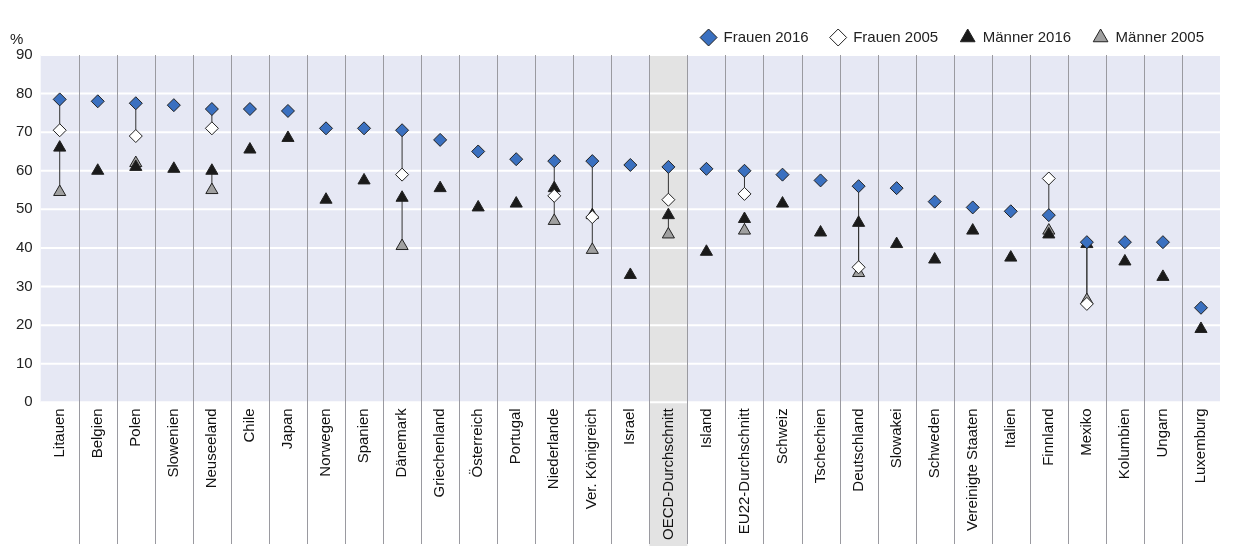  What do you see at coordinates (819, 446) in the screenshot?
I see `x-tick-label: Tschechien` at bounding box center [819, 446].